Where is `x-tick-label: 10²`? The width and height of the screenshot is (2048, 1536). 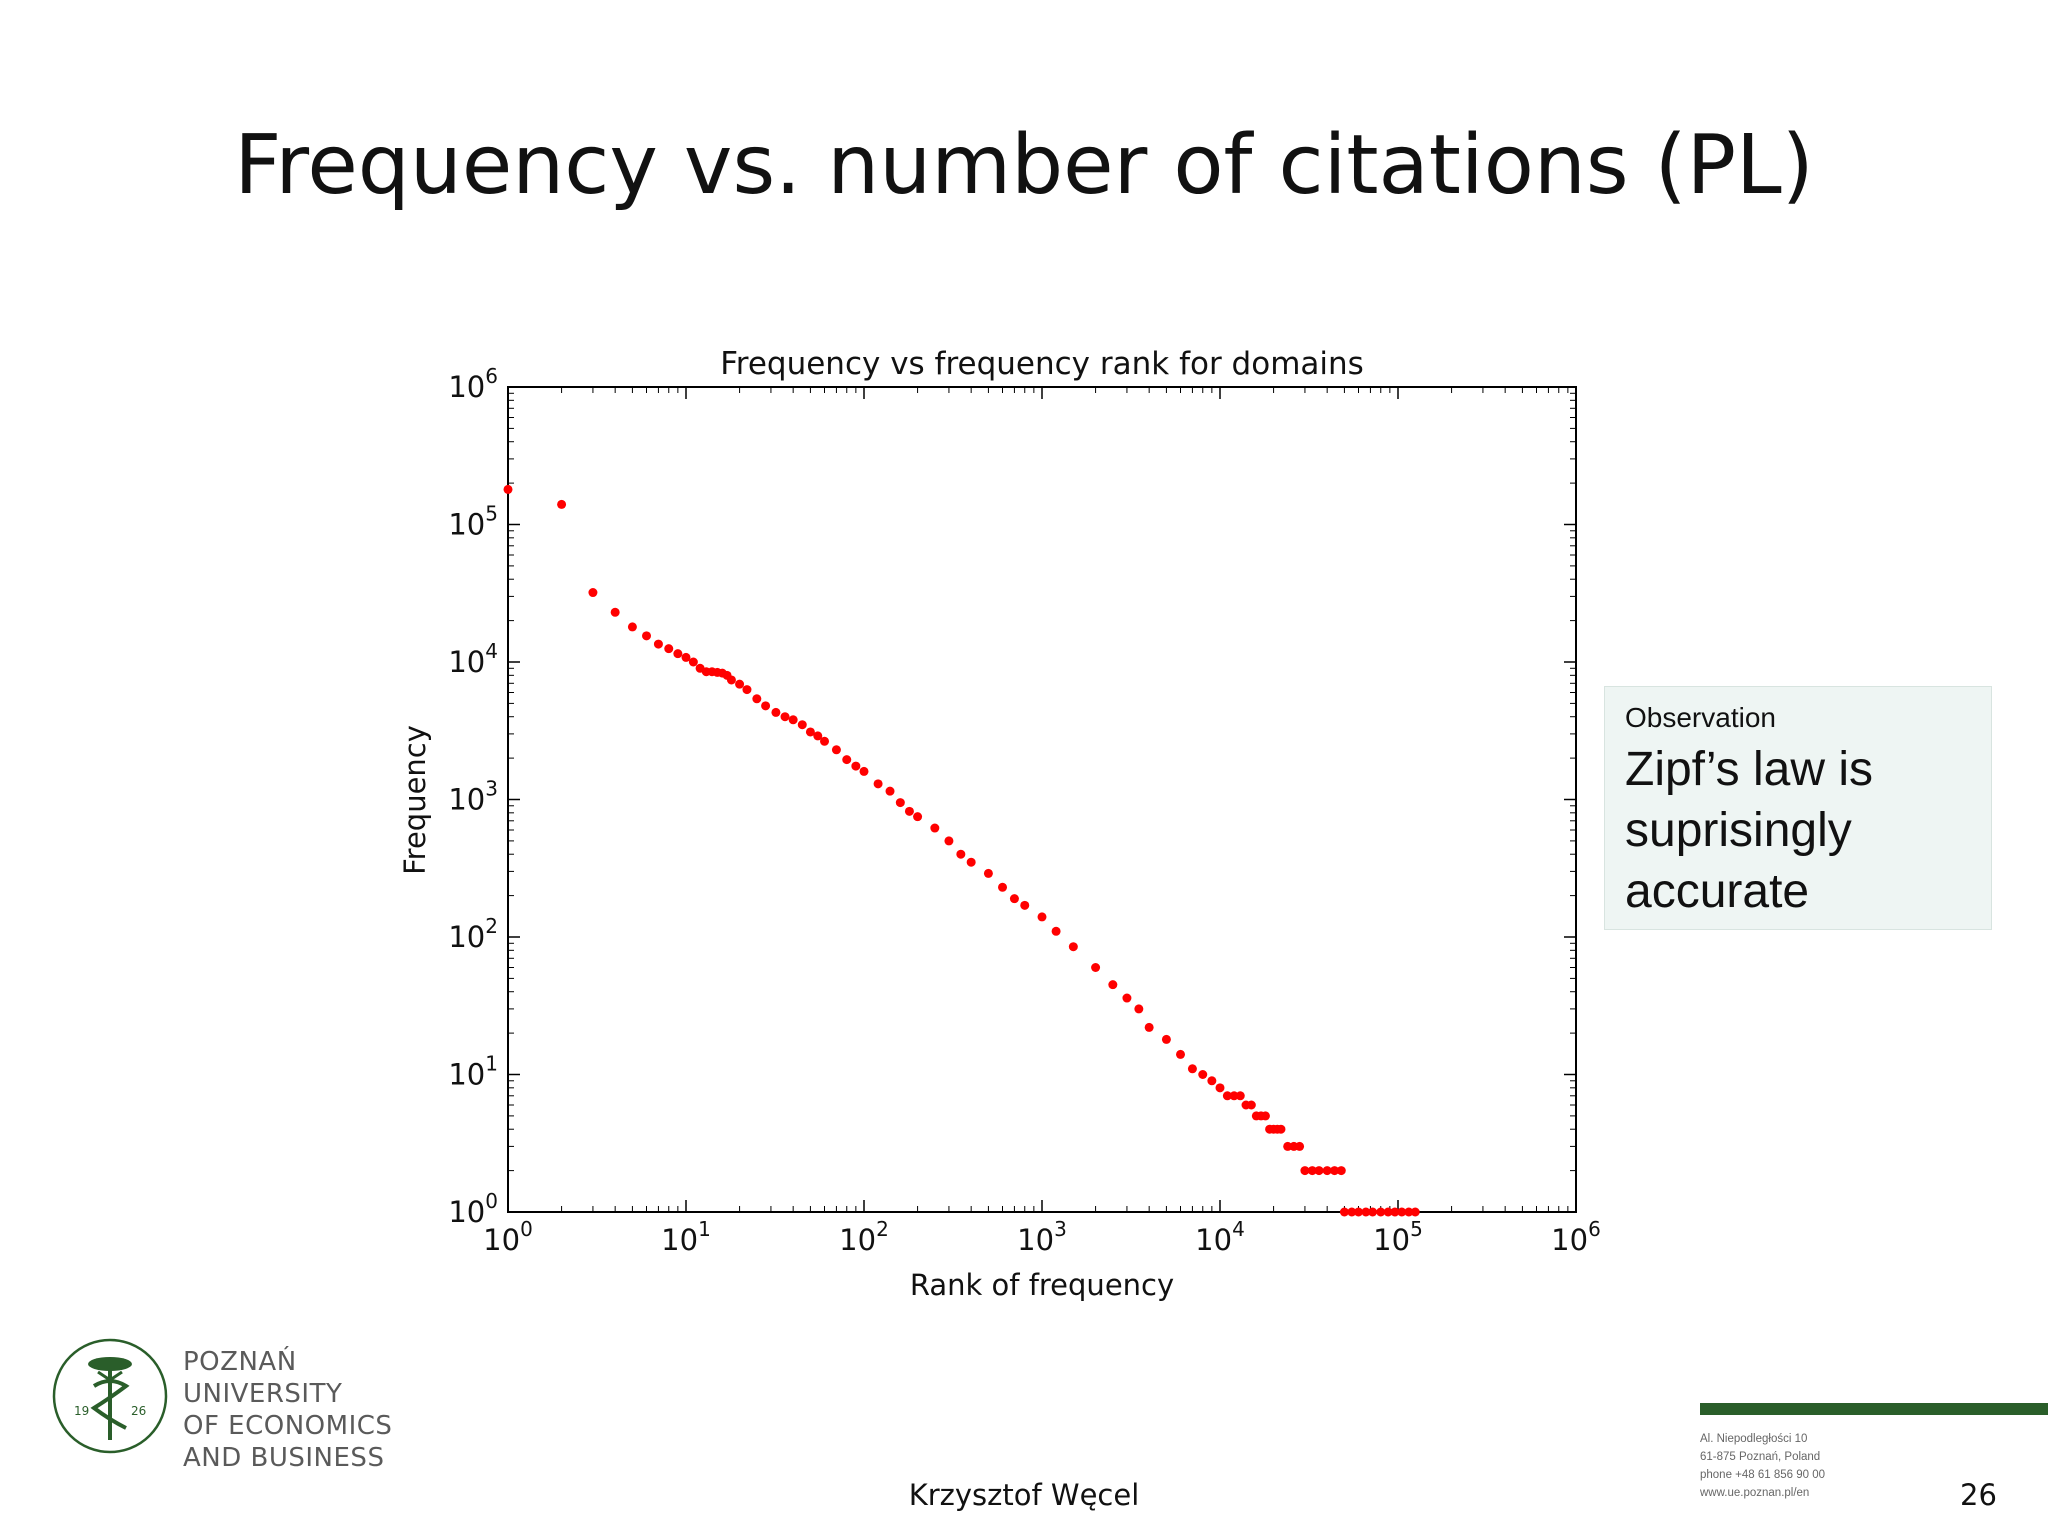
x-tick-label: 10² is located at coordinates (864, 1237).